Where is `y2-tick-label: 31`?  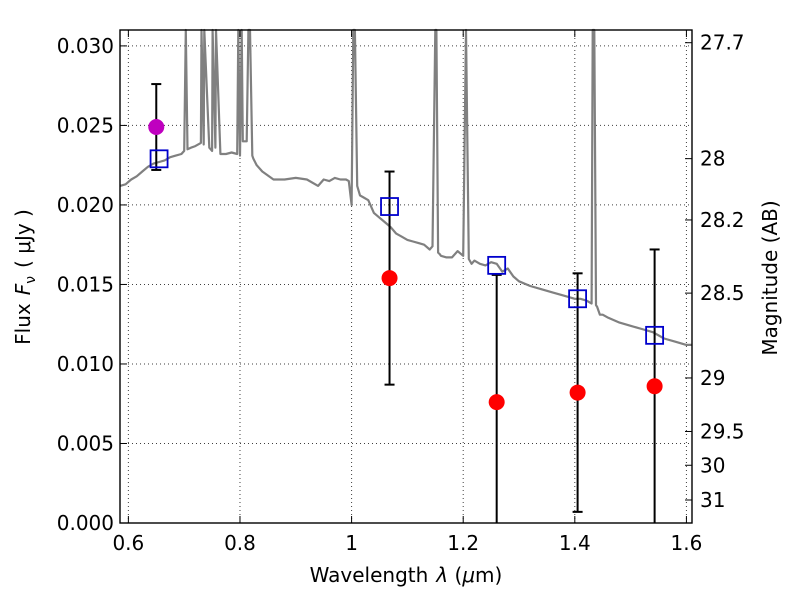
y2-tick-label: 31 is located at coordinates (712, 500).